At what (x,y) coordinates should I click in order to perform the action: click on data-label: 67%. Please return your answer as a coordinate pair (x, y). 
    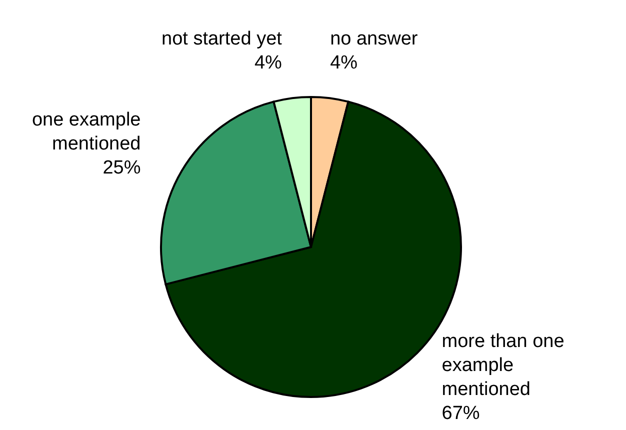
    Looking at the image, I should click on (461, 413).